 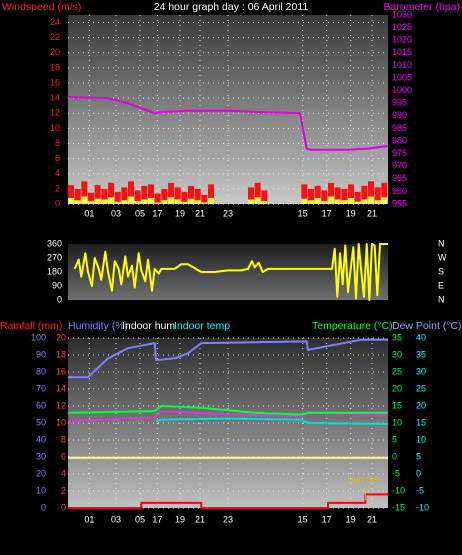 What do you see at coordinates (55, 22) in the screenshot?
I see `y-tick-label: 24` at bounding box center [55, 22].